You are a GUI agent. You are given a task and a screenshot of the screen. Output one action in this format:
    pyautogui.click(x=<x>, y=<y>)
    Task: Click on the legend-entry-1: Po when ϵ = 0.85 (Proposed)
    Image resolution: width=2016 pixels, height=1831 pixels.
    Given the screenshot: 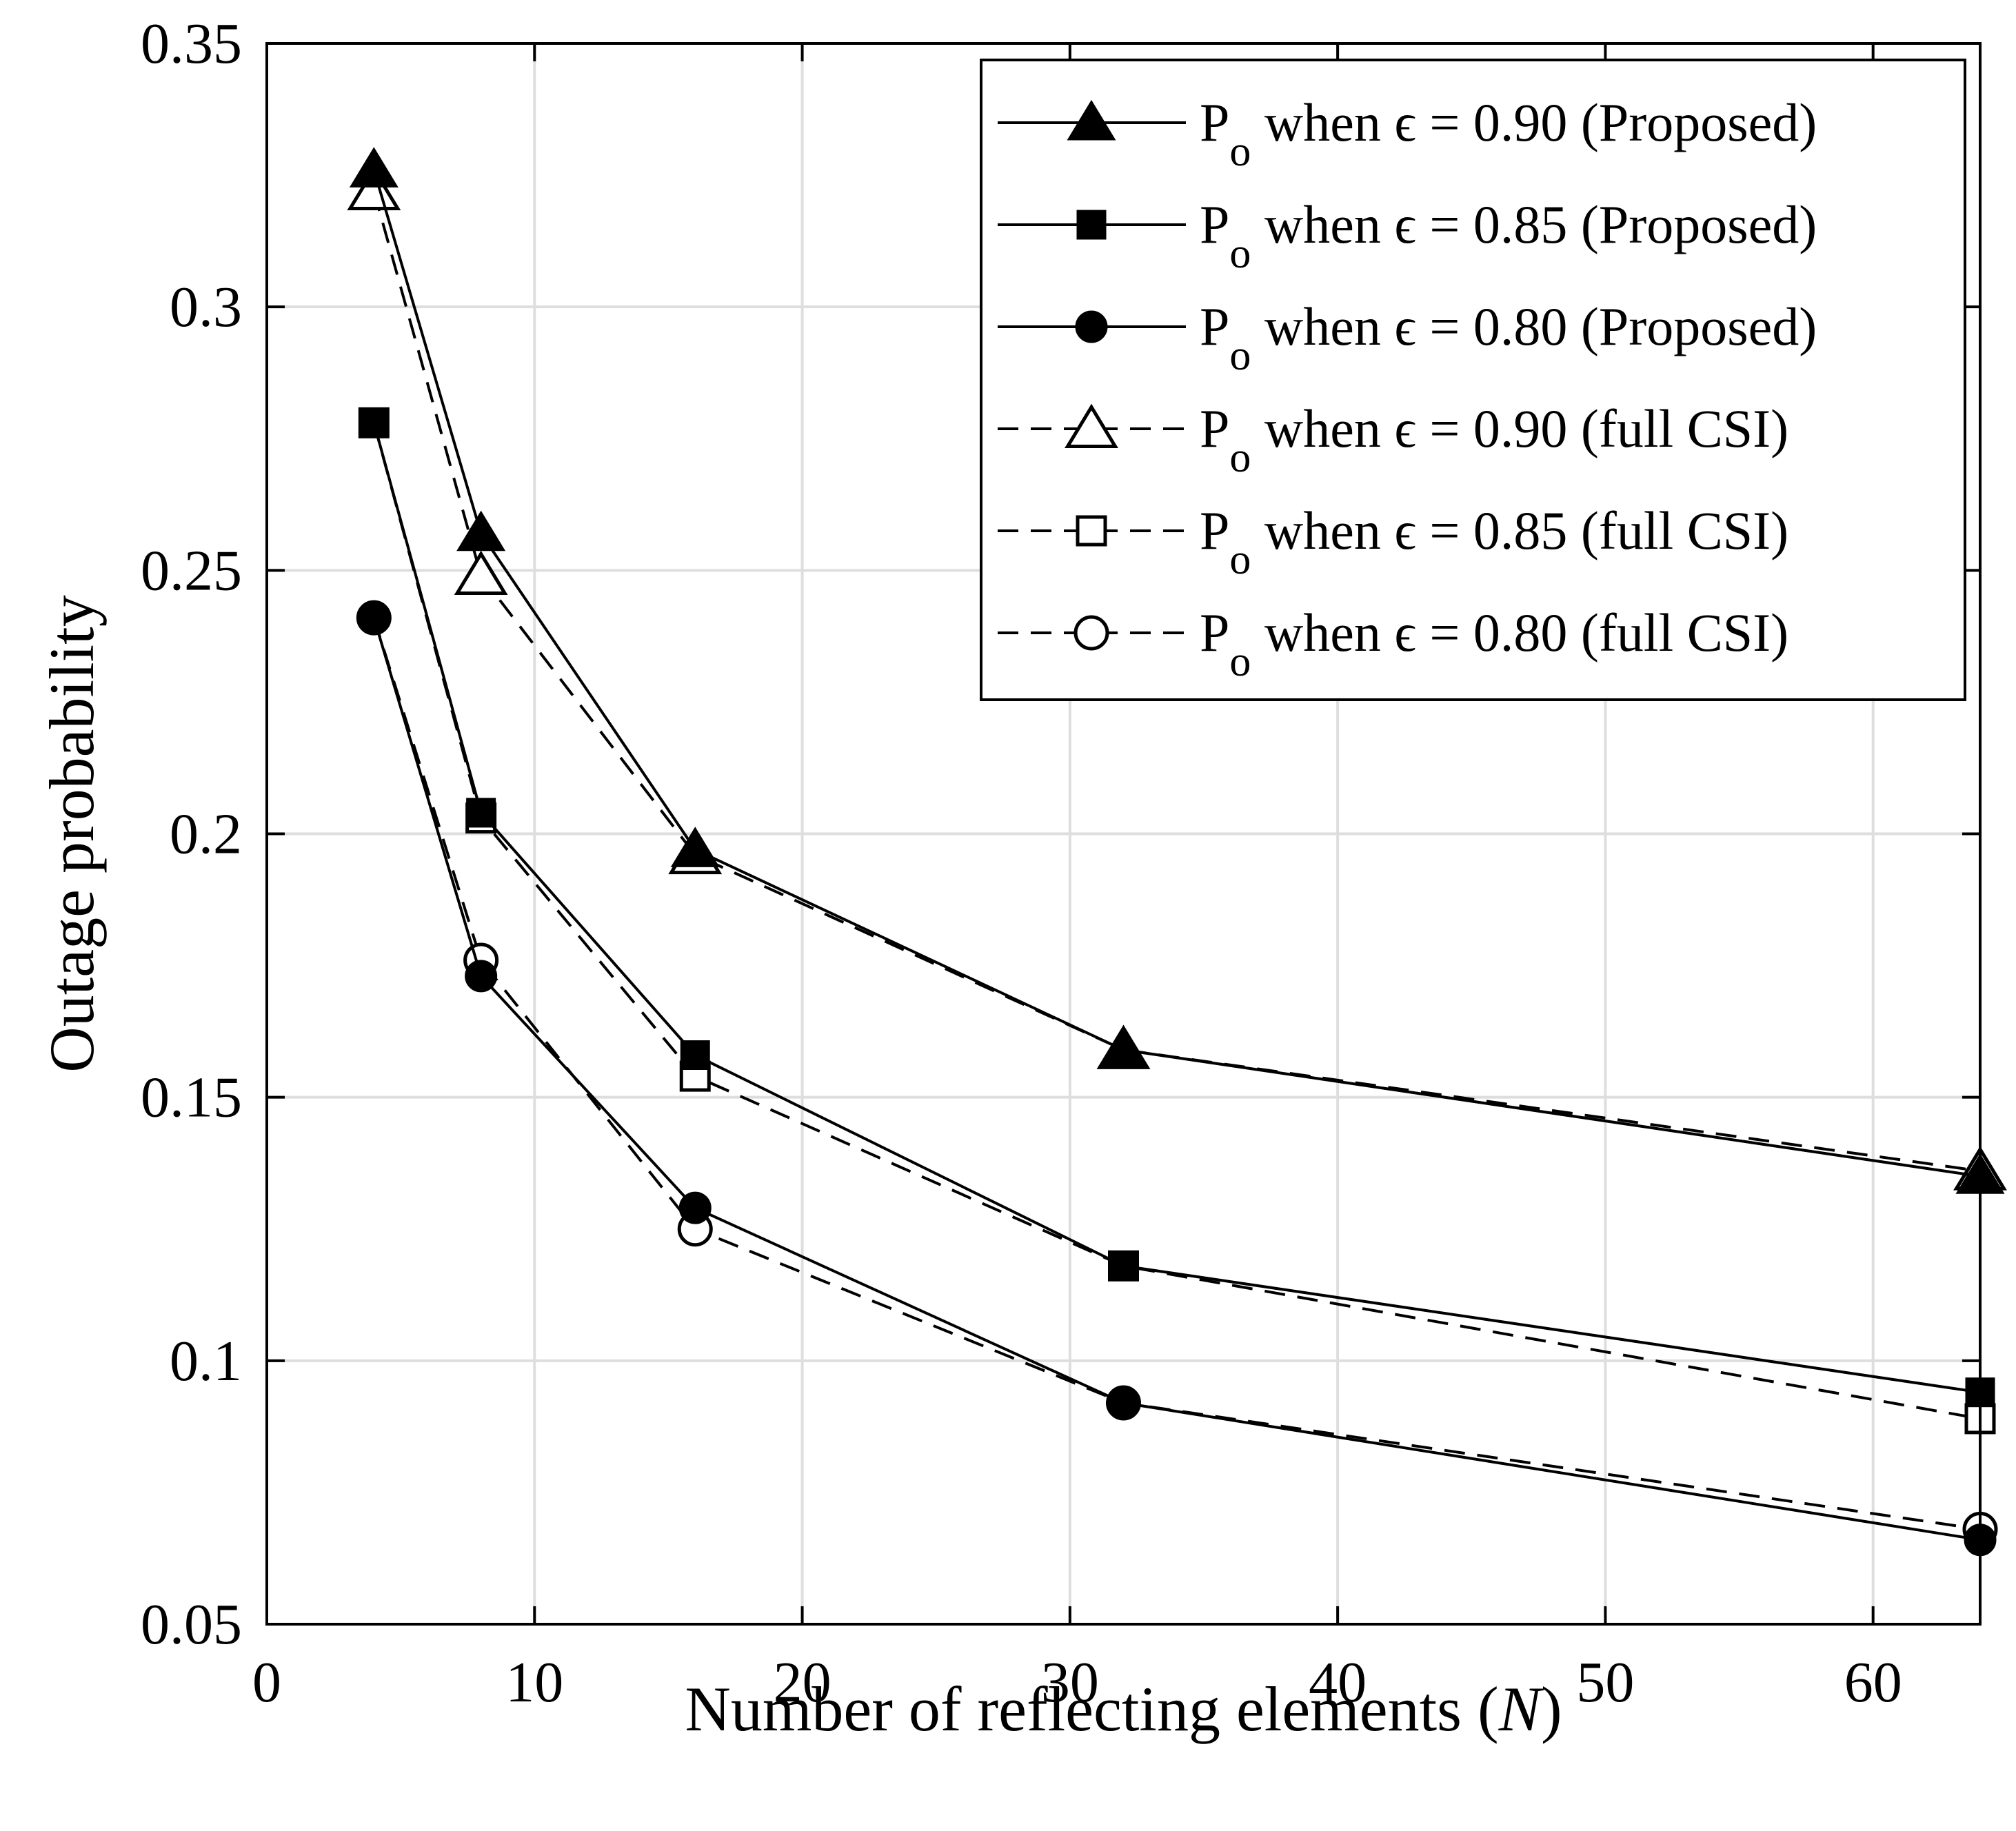 What is the action you would take?
    pyautogui.click(x=1407, y=235)
    